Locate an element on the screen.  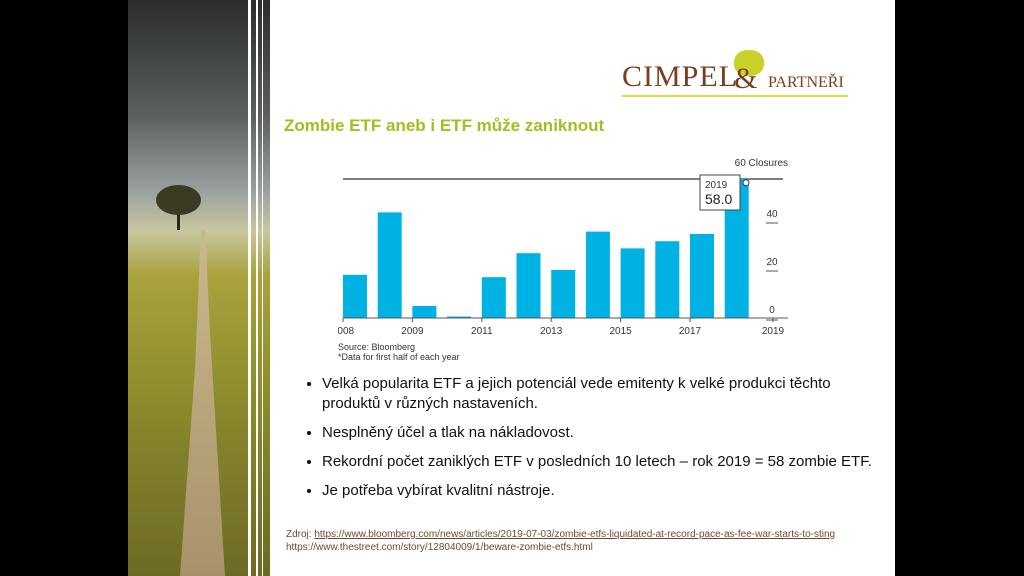
road-image is located at coordinates (202, 403).